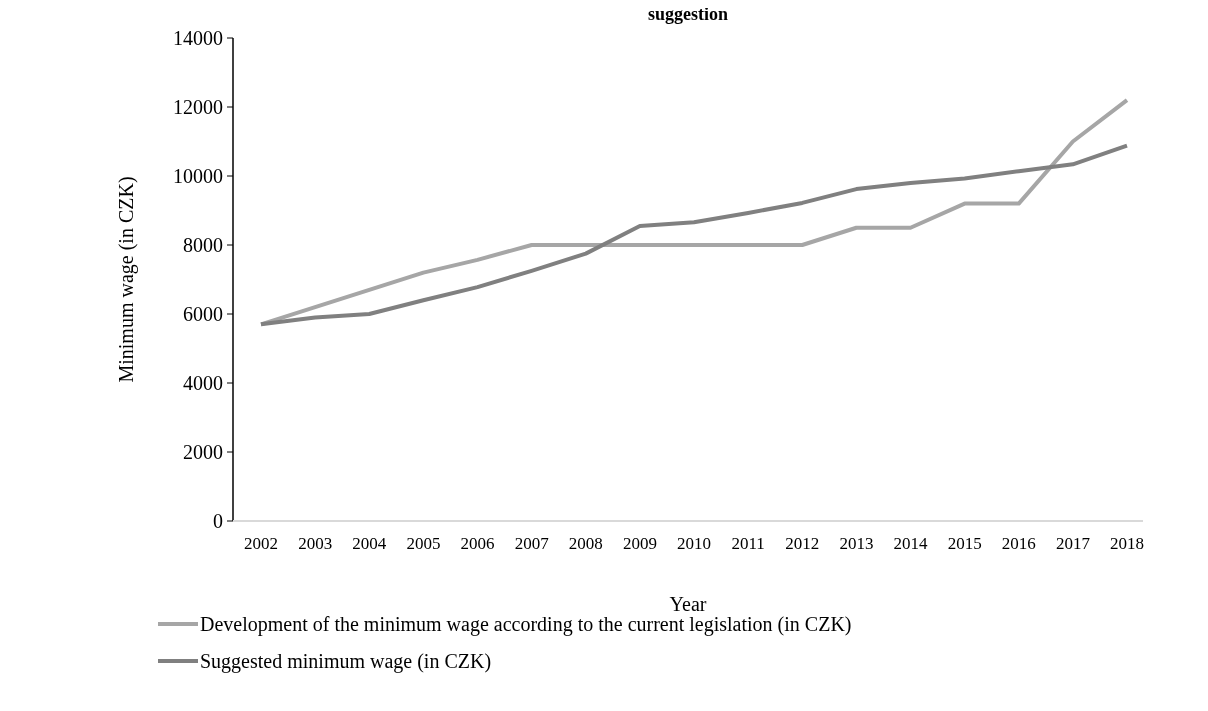 The image size is (1208, 711). Describe the element at coordinates (369, 543) in the screenshot. I see `x-tick-label: 2004` at that location.